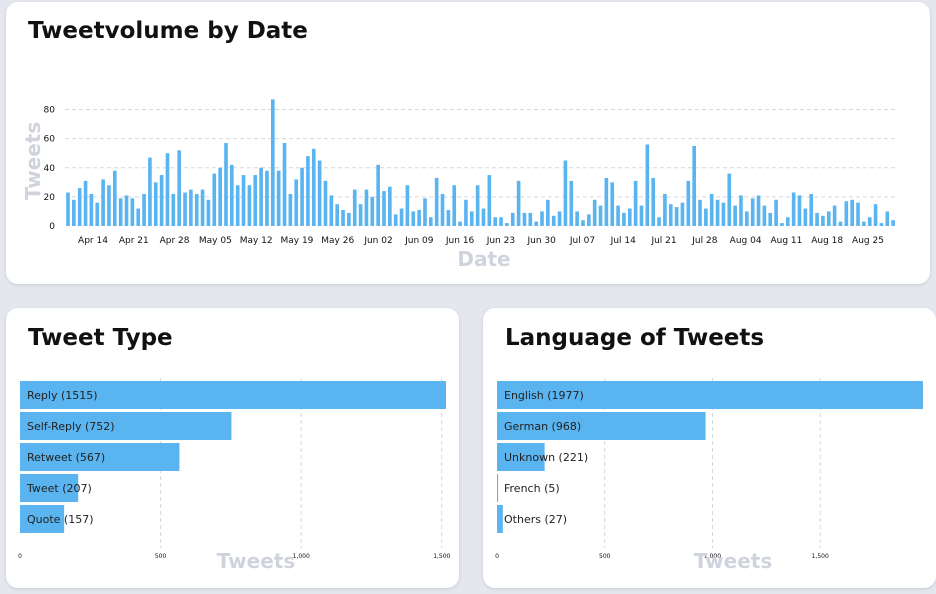 The height and width of the screenshot is (594, 936). I want to click on lang-x-tick-label: 500, so click(605, 556).